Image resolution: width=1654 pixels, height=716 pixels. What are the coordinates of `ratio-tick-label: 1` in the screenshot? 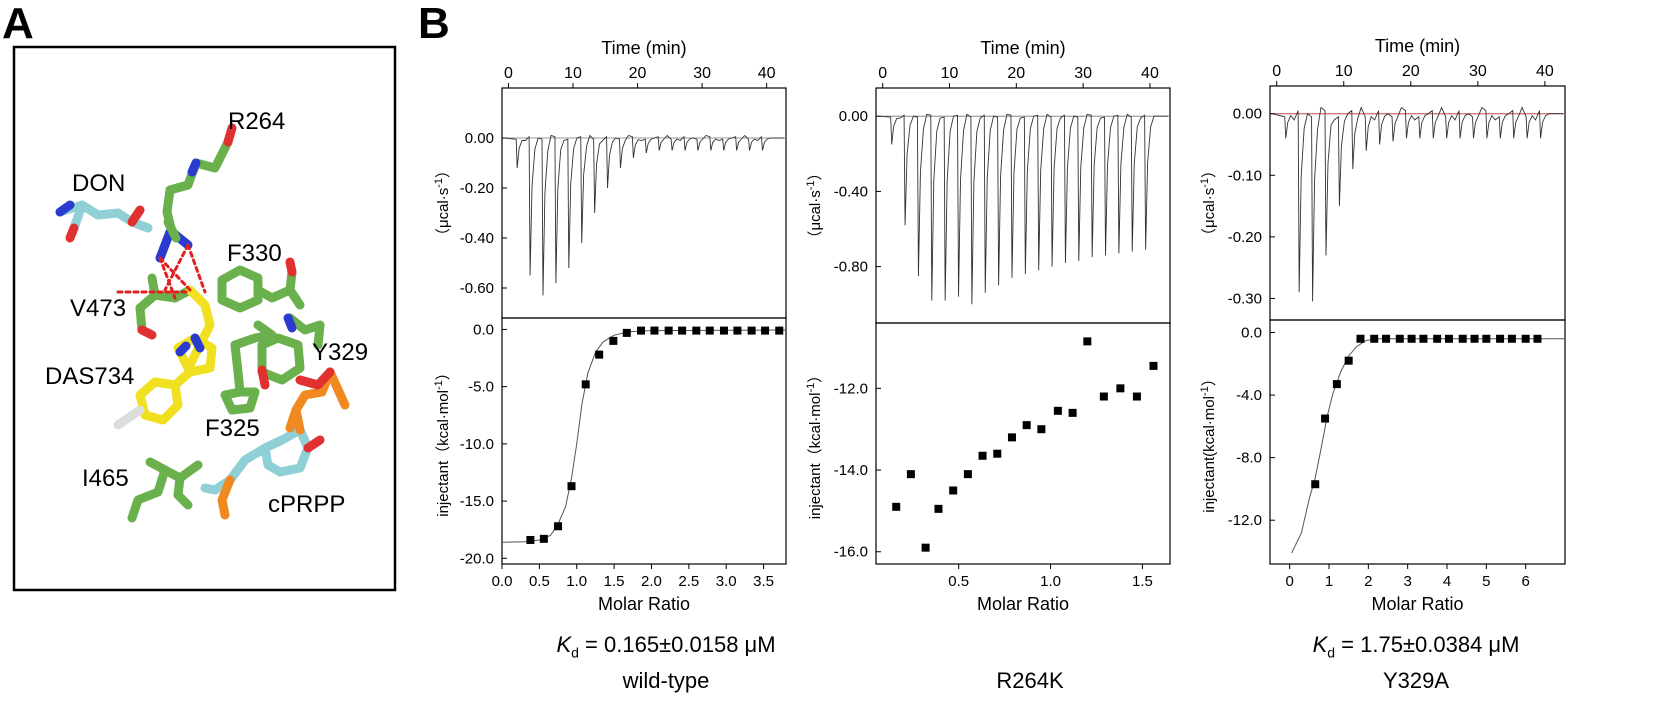 It's located at (1329, 581).